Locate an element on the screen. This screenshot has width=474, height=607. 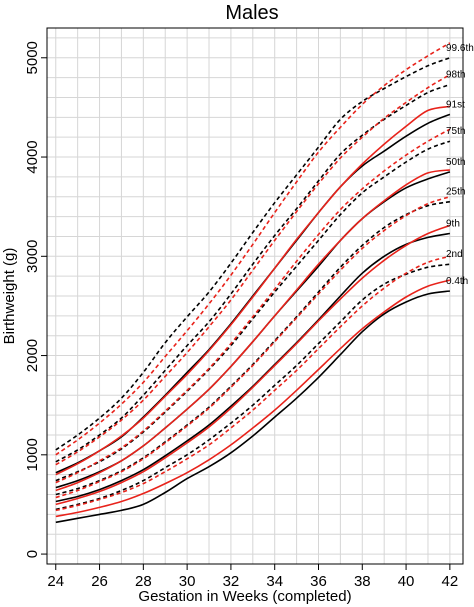
y-tick-label: 4000 is located at coordinates (32, 156).